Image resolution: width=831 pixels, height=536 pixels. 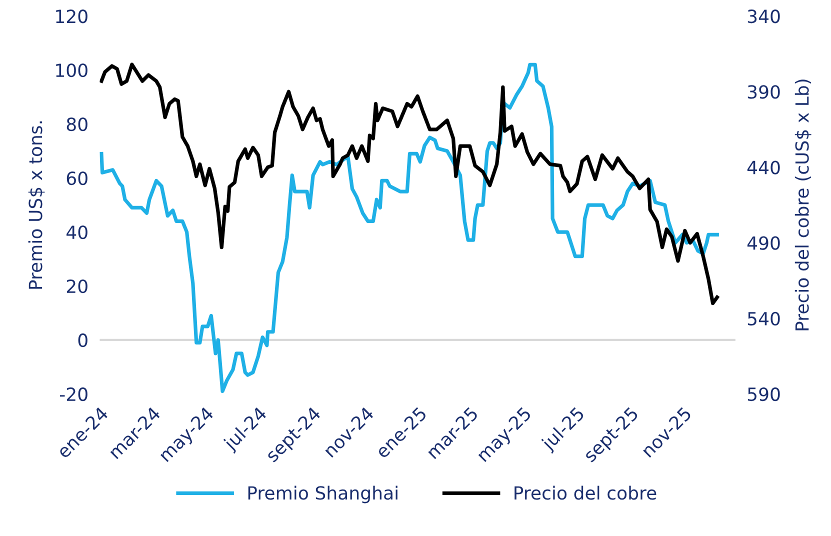 What do you see at coordinates (763, 167) in the screenshot?
I see `y2-tick-label: 440` at bounding box center [763, 167].